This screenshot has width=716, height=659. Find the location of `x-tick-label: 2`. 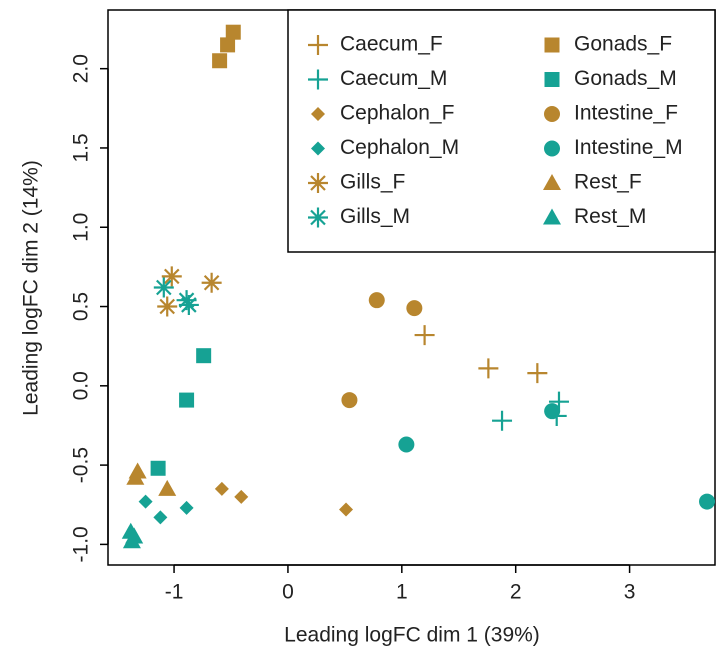

x-tick-label: 2 is located at coordinates (516, 592).